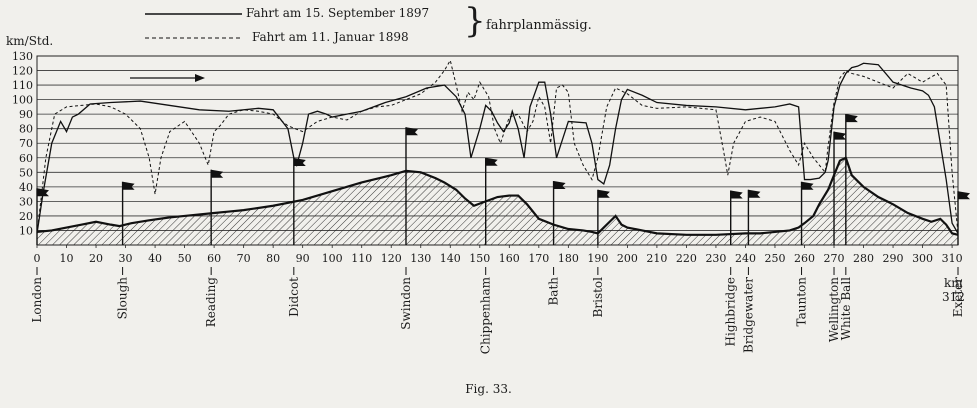  What do you see at coordinates (37, 300) in the screenshot?
I see `station-label: London` at bounding box center [37, 300].